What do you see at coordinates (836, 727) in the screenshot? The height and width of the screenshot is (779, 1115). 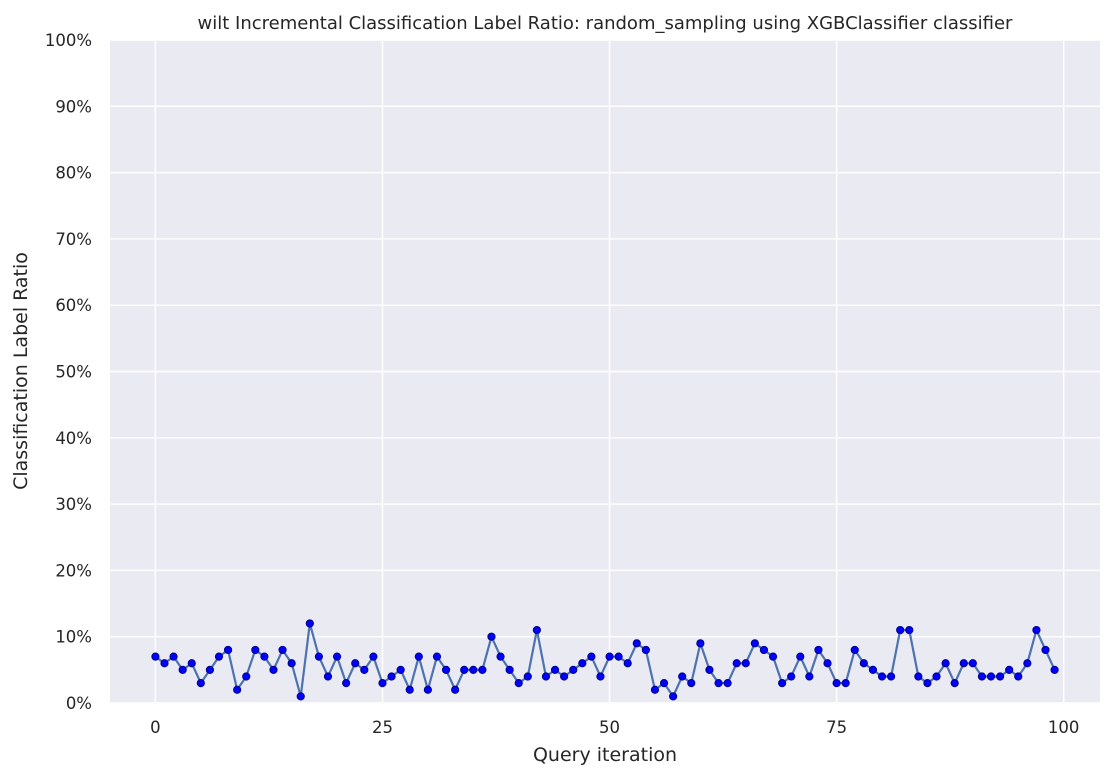 I see `x-tick-label: 75` at bounding box center [836, 727].